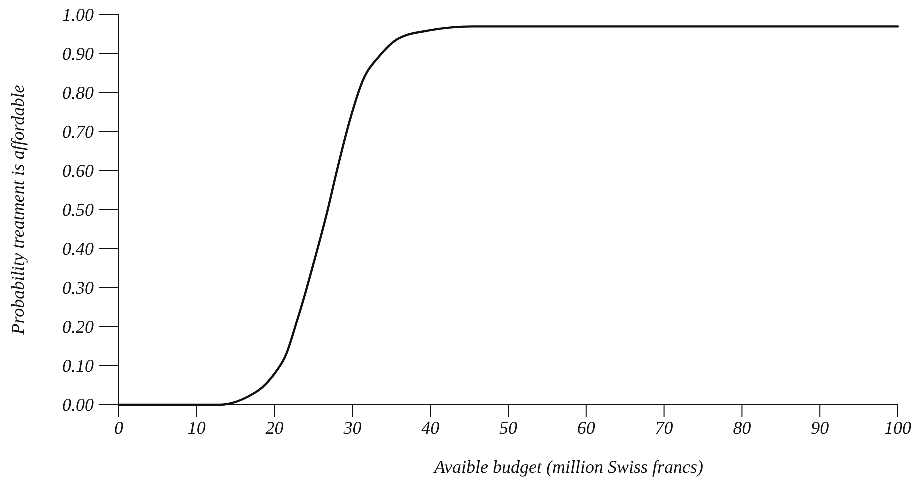  I want to click on y-tick-label: 0.90, so click(78, 54).